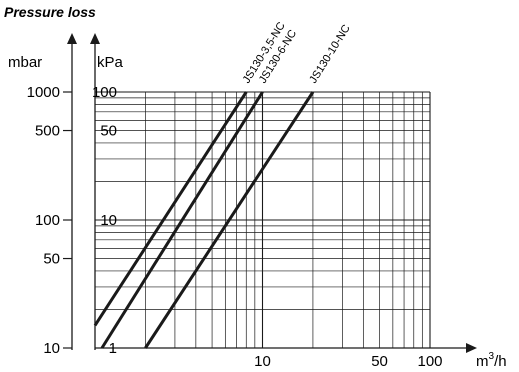  What do you see at coordinates (110, 62) in the screenshot?
I see `kpa-unit-label: kPa` at bounding box center [110, 62].